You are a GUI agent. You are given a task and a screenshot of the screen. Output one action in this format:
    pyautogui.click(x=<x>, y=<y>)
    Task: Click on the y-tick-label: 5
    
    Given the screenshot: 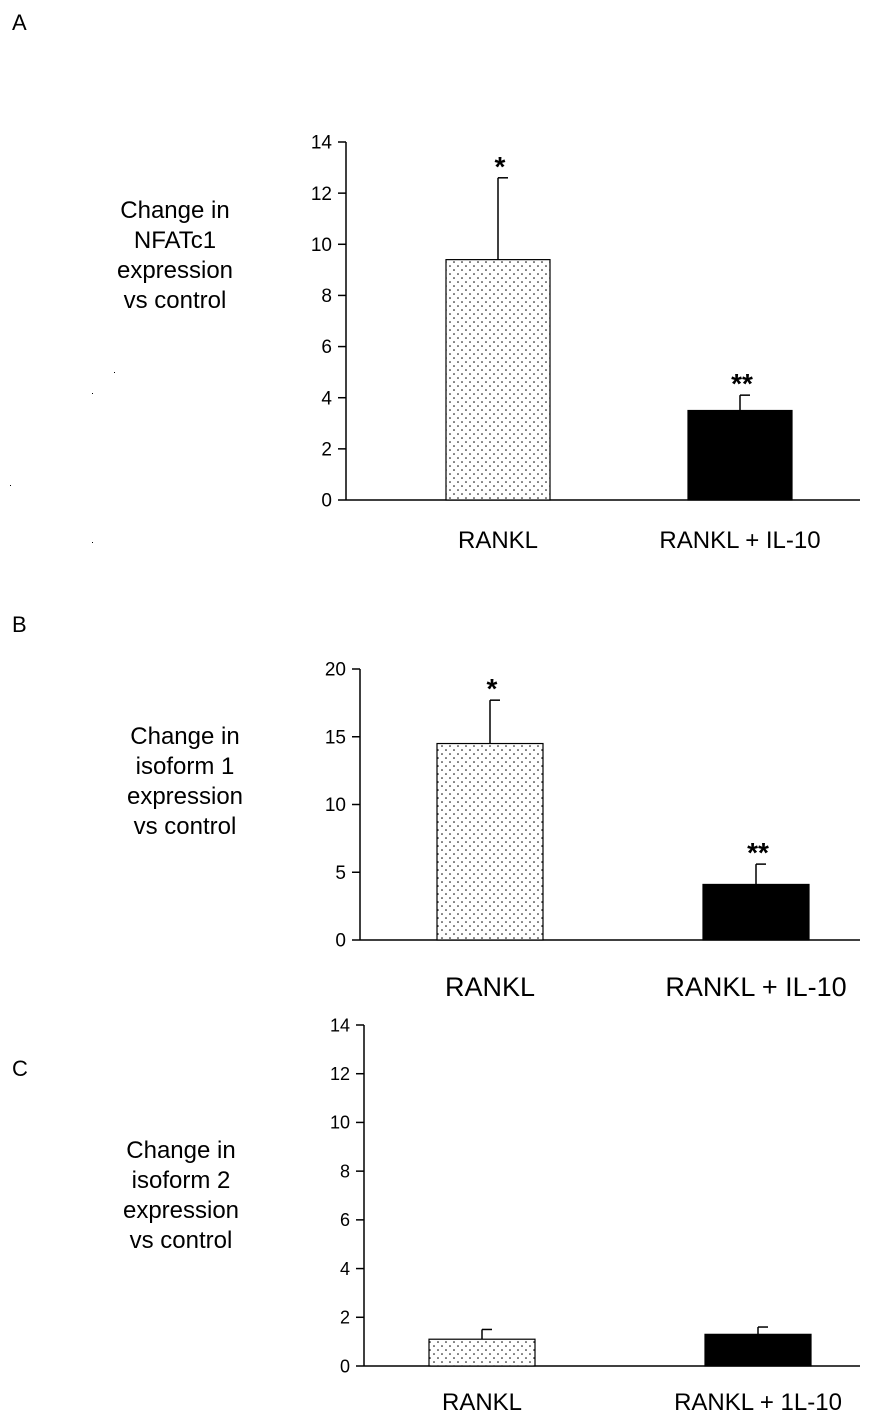 What is the action you would take?
    pyautogui.click(x=340, y=873)
    